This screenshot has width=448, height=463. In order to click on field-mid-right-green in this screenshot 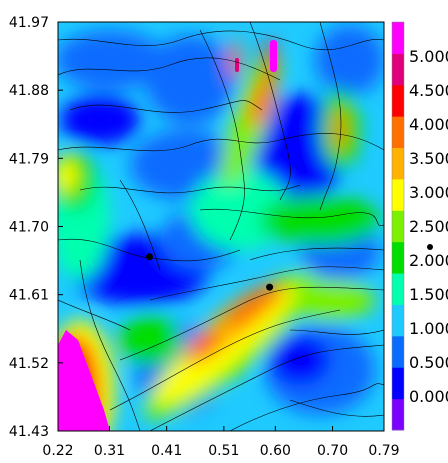, I will do `click(320, 220)`.